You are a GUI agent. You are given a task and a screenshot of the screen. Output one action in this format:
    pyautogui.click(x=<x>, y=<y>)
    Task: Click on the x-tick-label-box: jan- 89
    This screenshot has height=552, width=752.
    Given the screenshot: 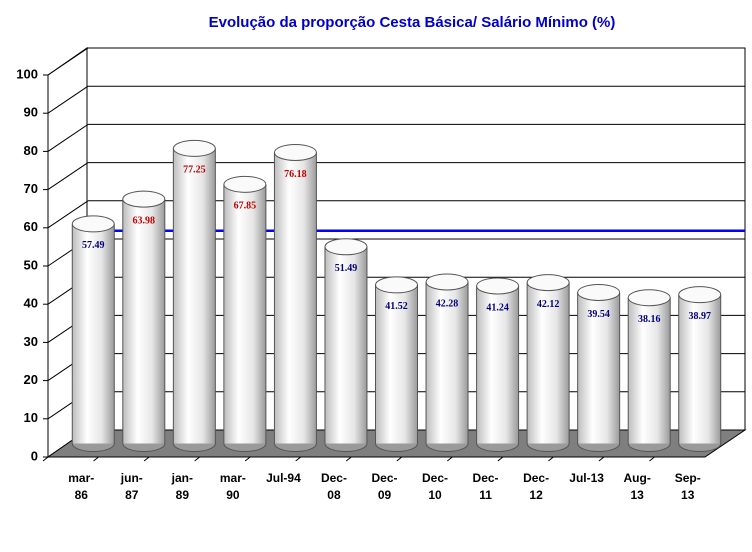 What is the action you would take?
    pyautogui.click(x=182, y=486)
    